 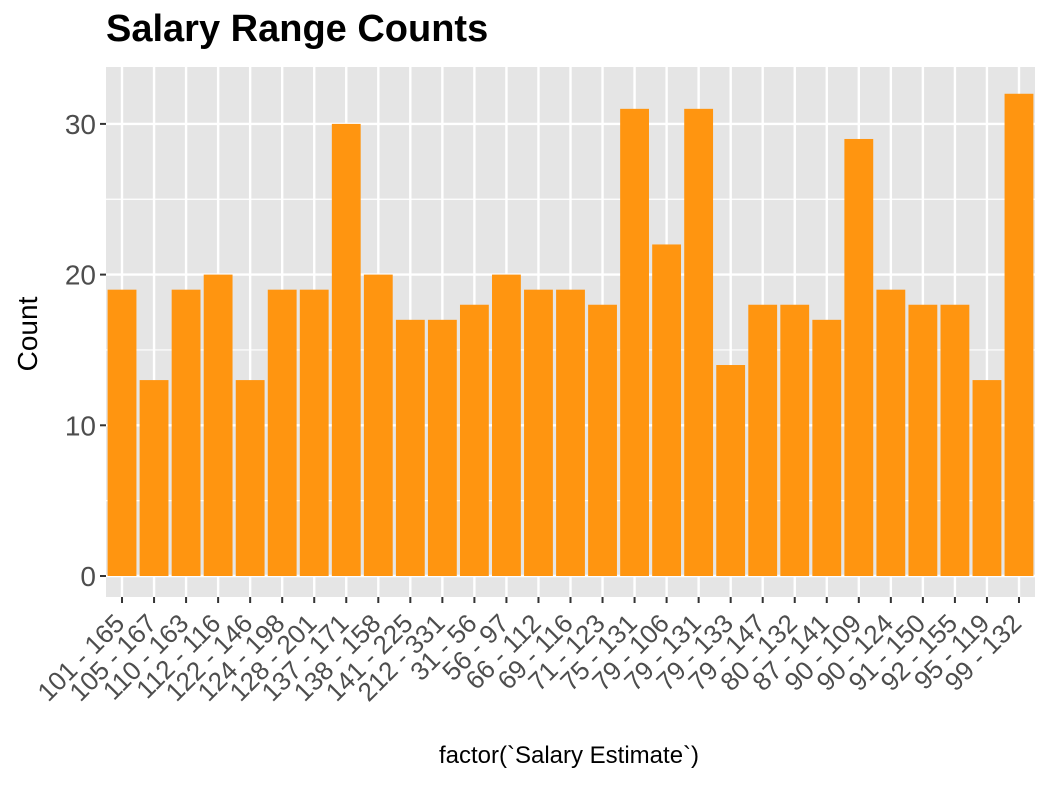 What do you see at coordinates (569, 755) in the screenshot?
I see `x-axis-label: factor(`Salary Estimate`)` at bounding box center [569, 755].